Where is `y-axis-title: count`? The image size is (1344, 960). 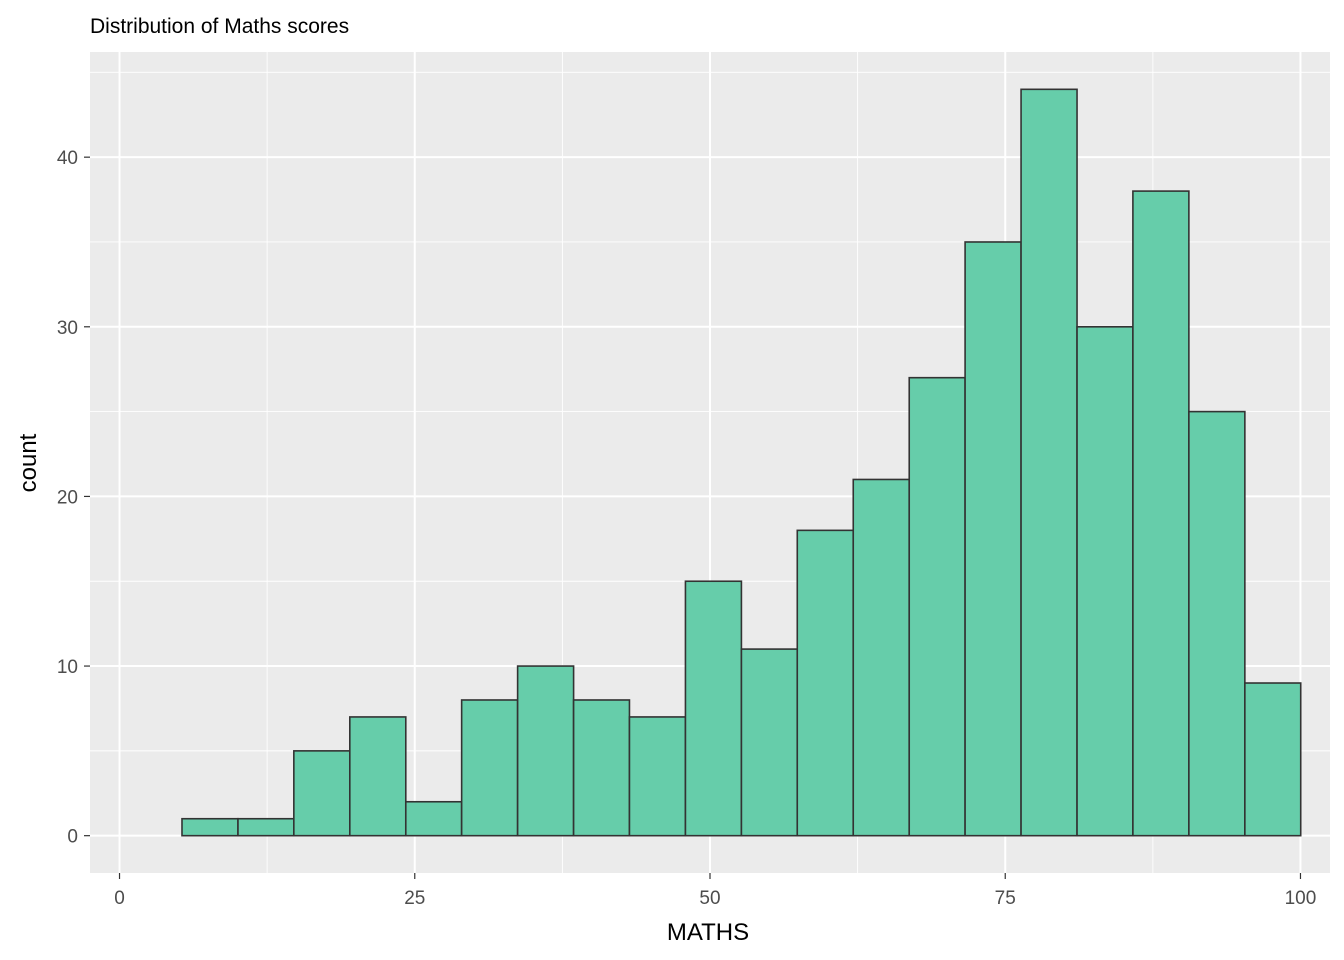
y-axis-title: count is located at coordinates (28, 462).